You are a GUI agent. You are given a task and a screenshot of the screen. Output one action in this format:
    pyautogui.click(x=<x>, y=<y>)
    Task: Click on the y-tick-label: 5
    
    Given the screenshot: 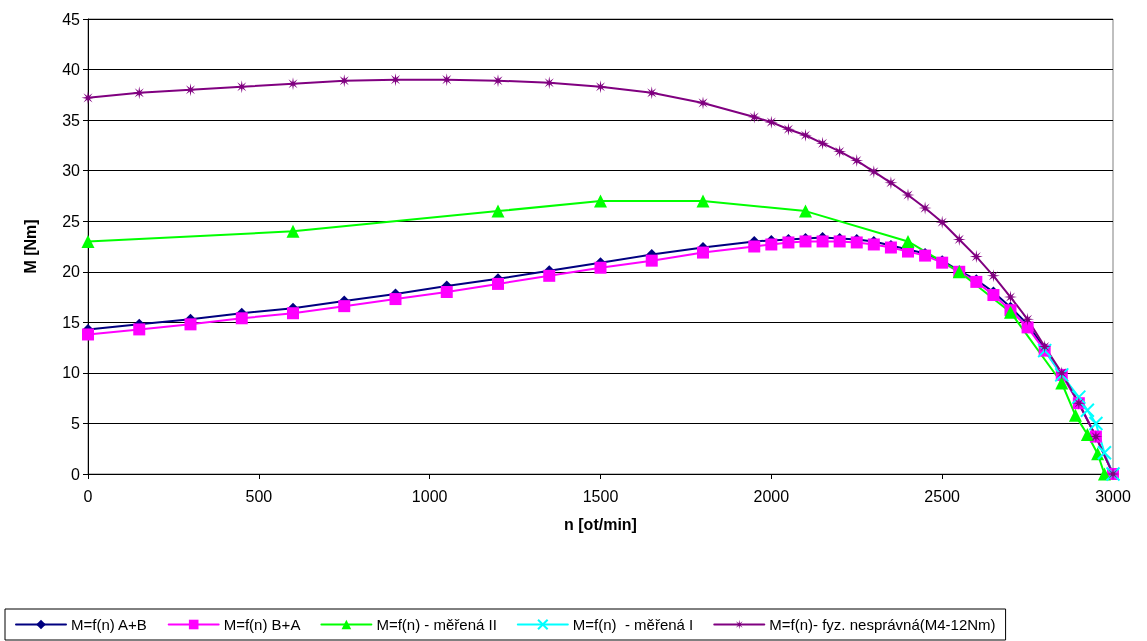 What is the action you would take?
    pyautogui.click(x=76, y=423)
    